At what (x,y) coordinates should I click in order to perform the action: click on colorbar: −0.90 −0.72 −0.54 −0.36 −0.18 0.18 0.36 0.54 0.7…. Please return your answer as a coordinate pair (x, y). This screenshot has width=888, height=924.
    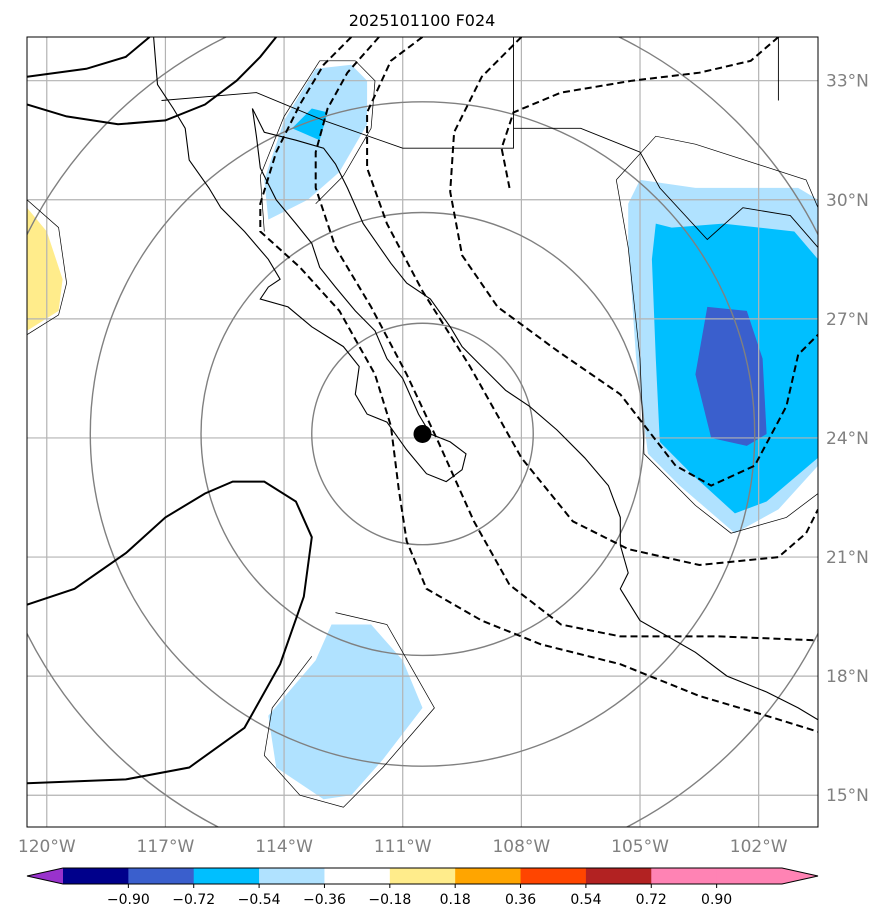
    Looking at the image, I should click on (422, 887).